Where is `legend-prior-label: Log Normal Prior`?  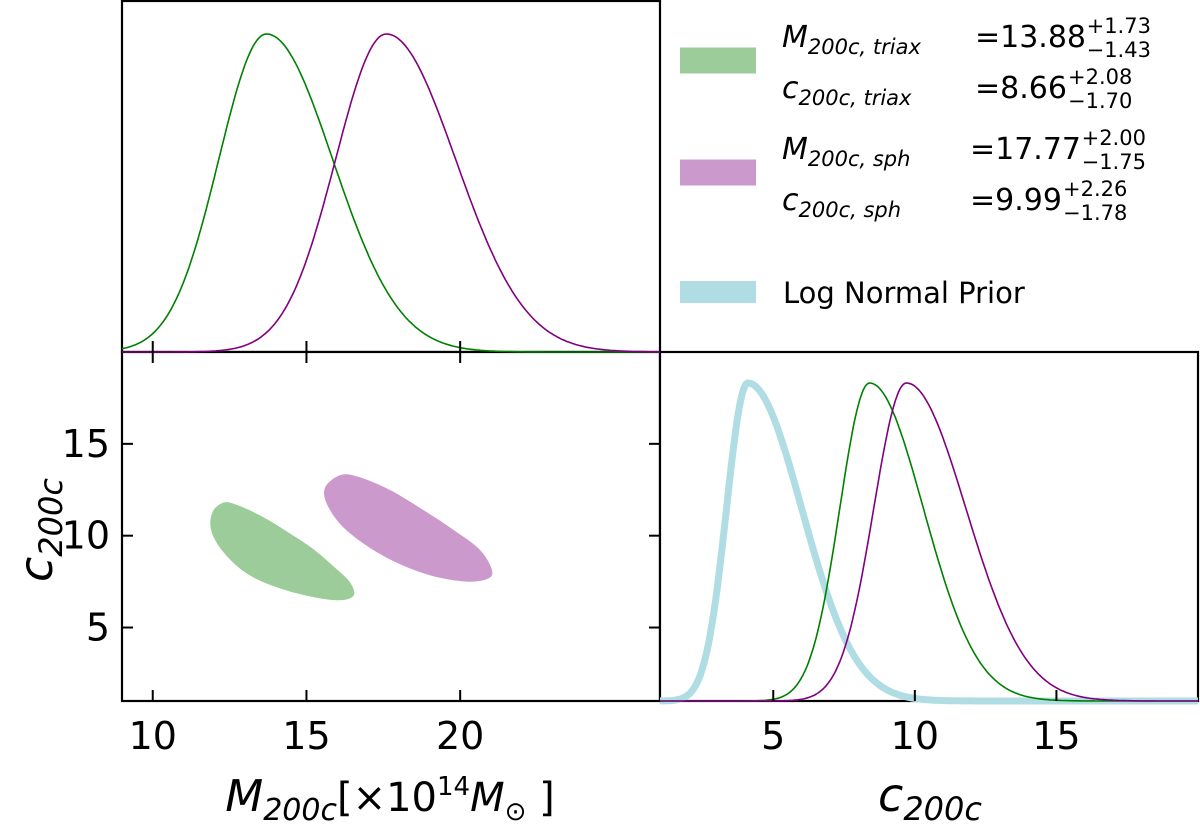 legend-prior-label: Log Normal Prior is located at coordinates (904, 293).